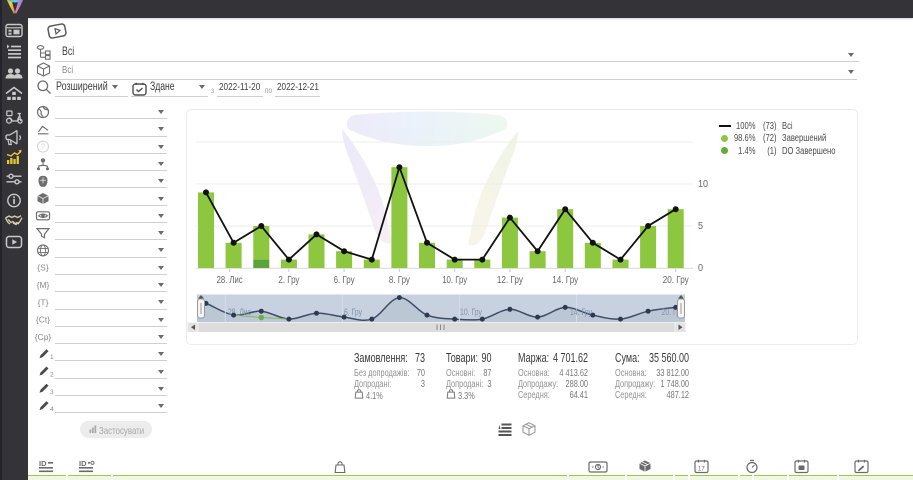 This screenshot has height=480, width=913. I want to click on svg-text: {Ct}, so click(43, 320).